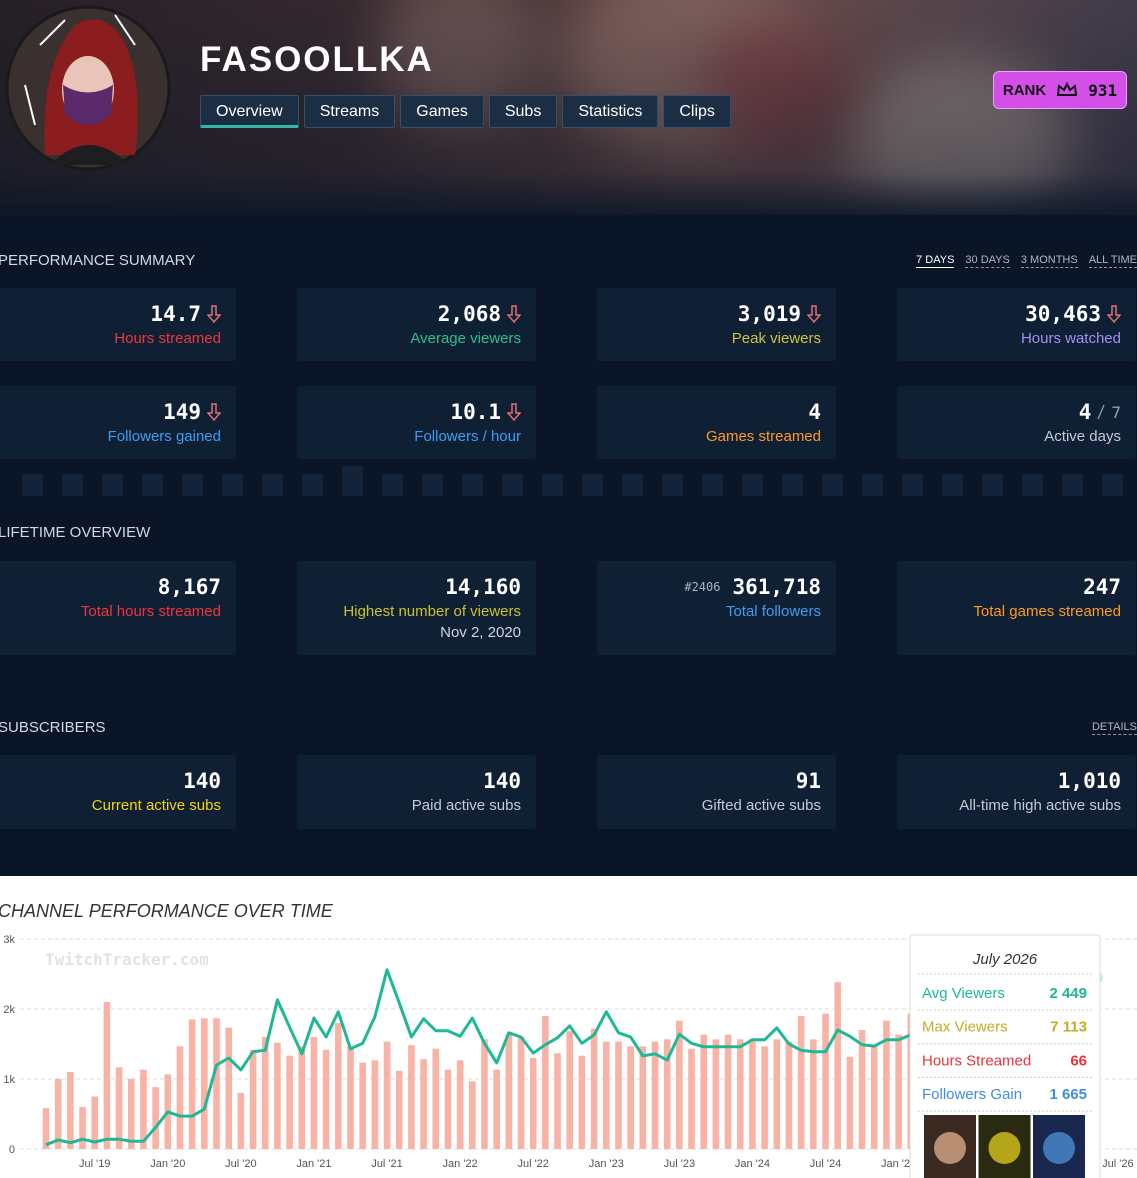  I want to click on stat-card: 14.7 Hours streamed, so click(118, 324).